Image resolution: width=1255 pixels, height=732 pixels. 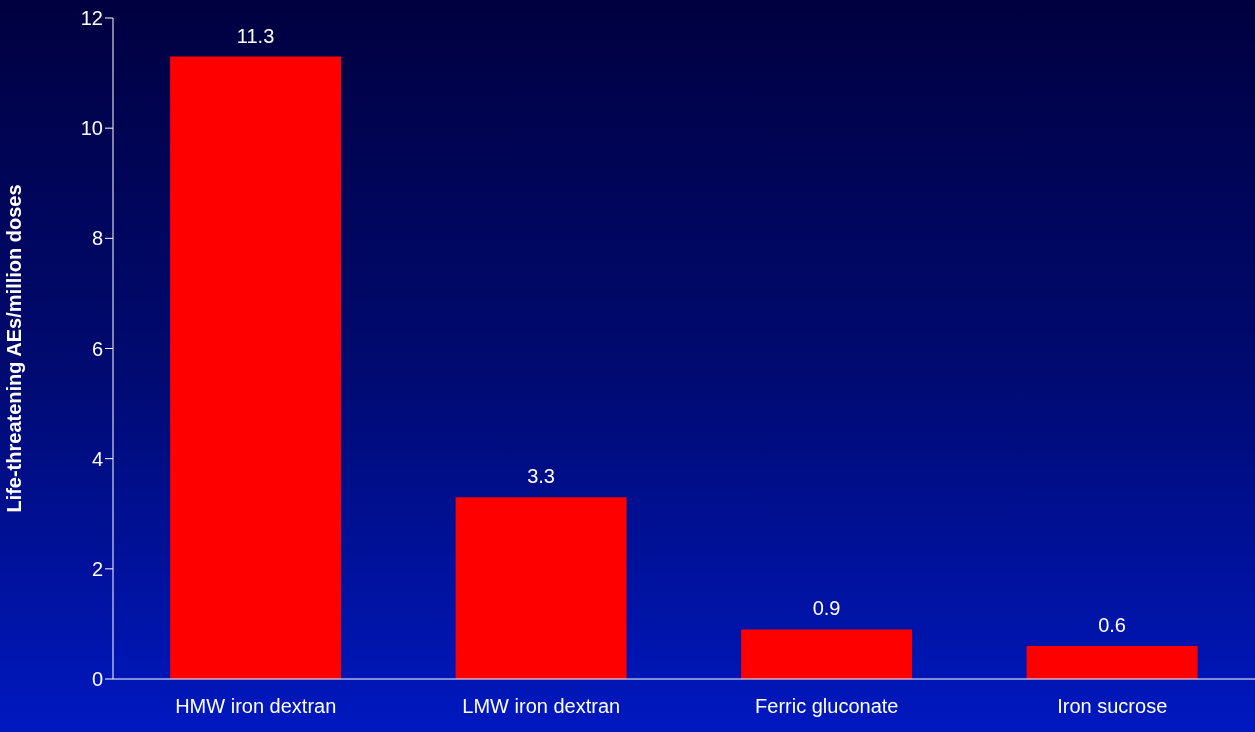 I want to click on x-tick-label: HMW iron dextran, so click(x=256, y=706).